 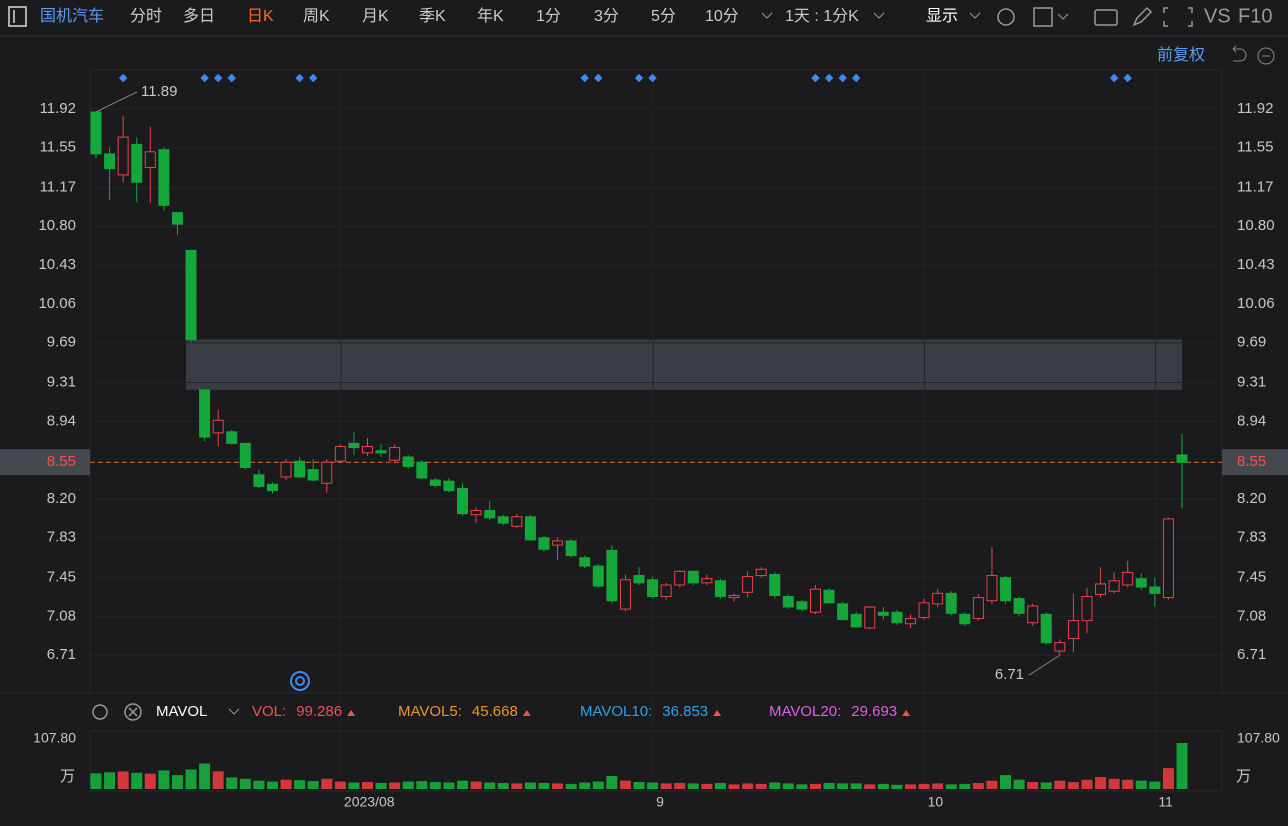 What do you see at coordinates (430, 711) in the screenshot?
I see `indicator-label: MAVOL5:` at bounding box center [430, 711].